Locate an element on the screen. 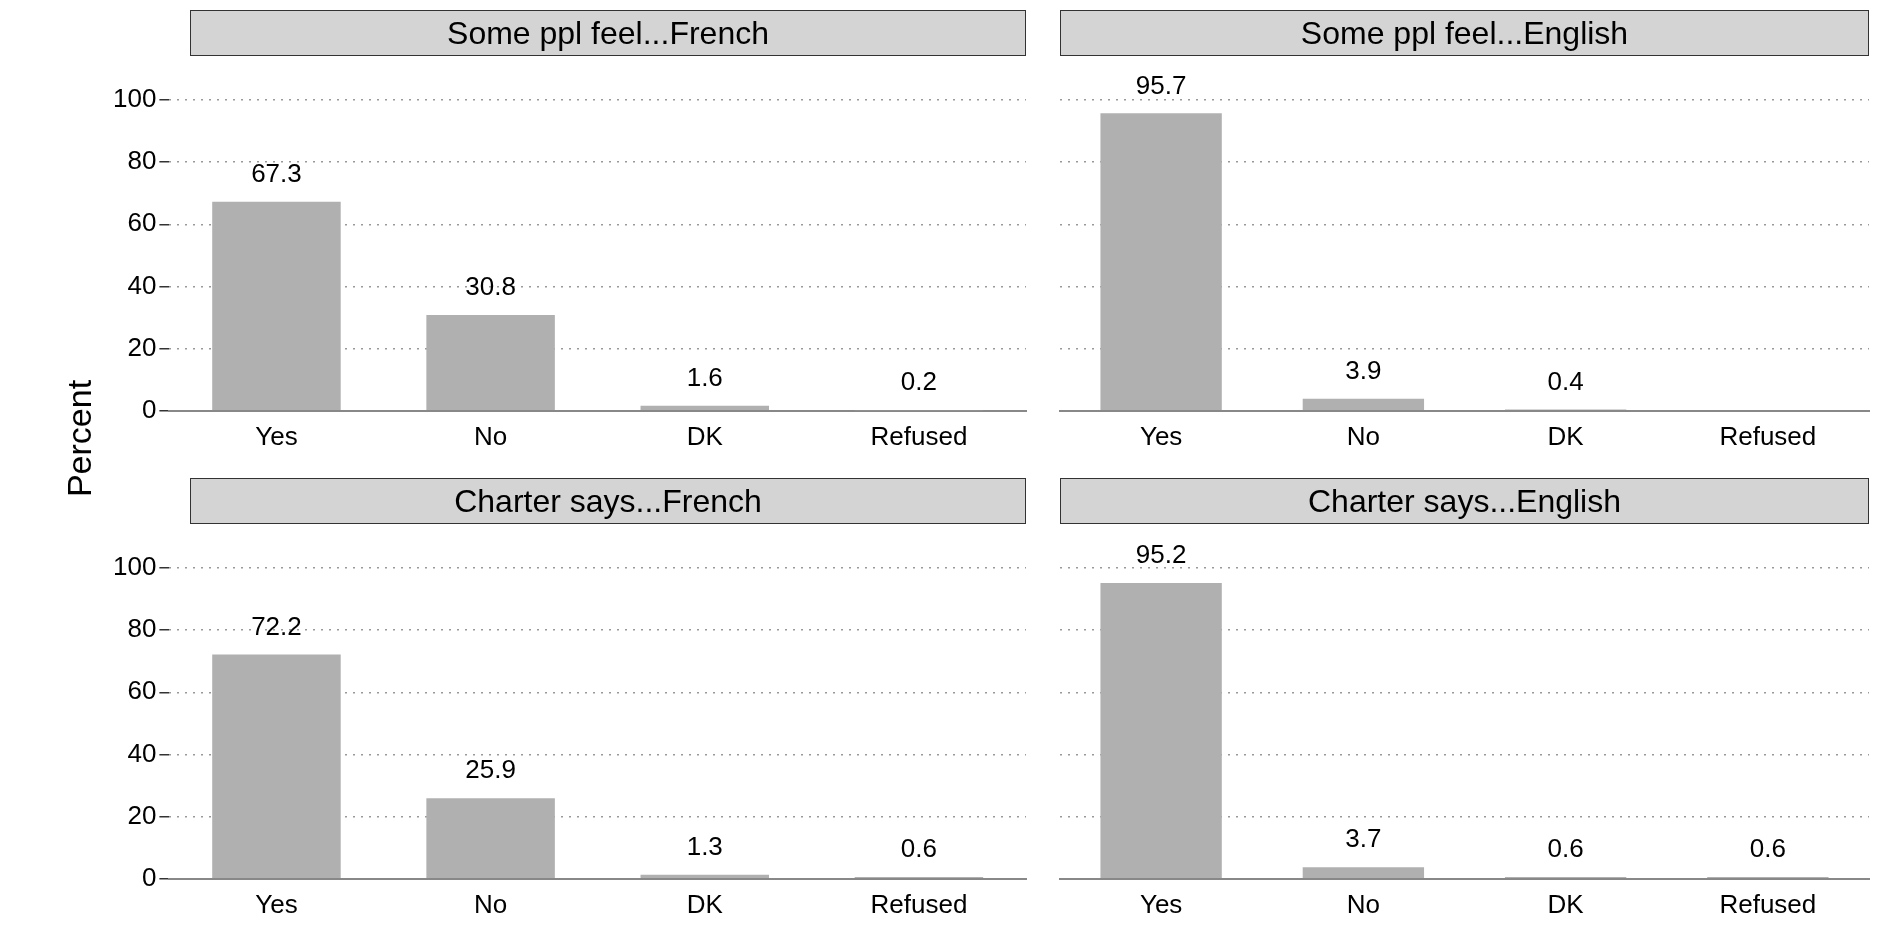 Image resolution: width=1883 pixels, height=936 pixels. chart-title: Some ppl feel...French is located at coordinates (608, 33).